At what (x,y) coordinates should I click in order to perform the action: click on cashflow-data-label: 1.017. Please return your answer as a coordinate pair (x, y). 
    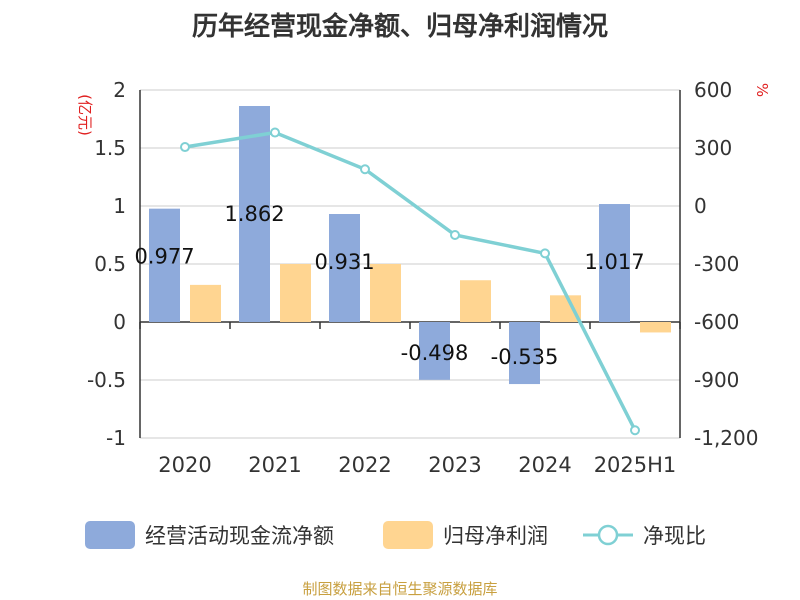
    Looking at the image, I should click on (614, 262).